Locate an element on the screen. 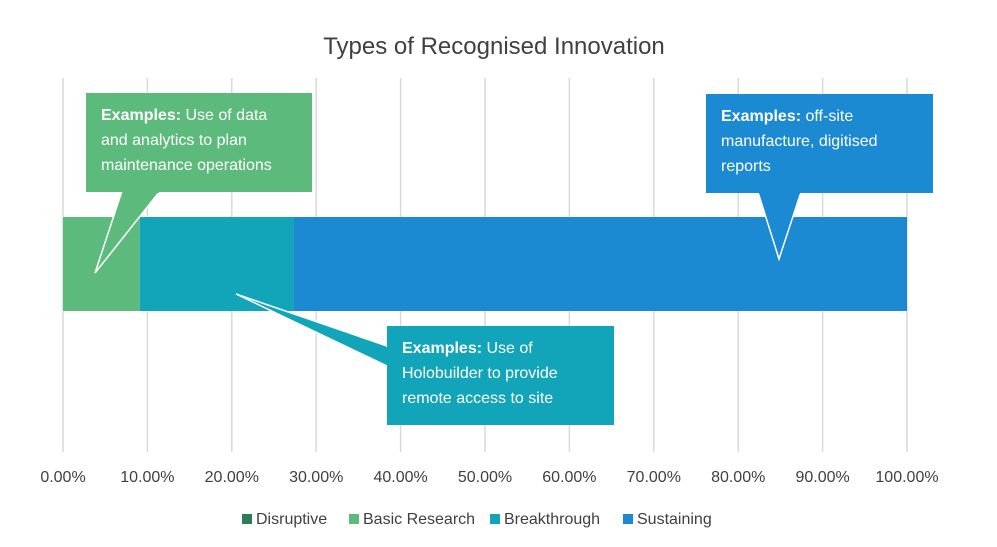 The height and width of the screenshot is (547, 997). legend-label: Basic Research is located at coordinates (419, 519).